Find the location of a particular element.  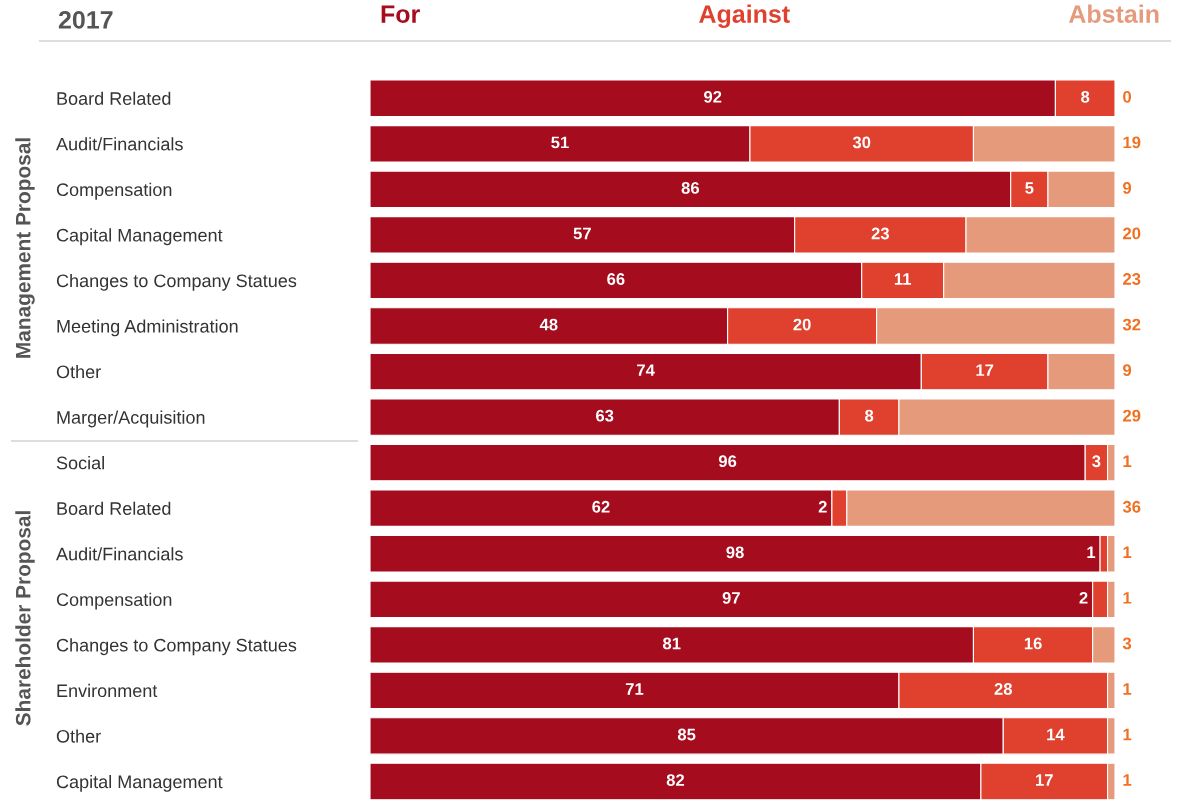

data-label: 63 is located at coordinates (605, 415).